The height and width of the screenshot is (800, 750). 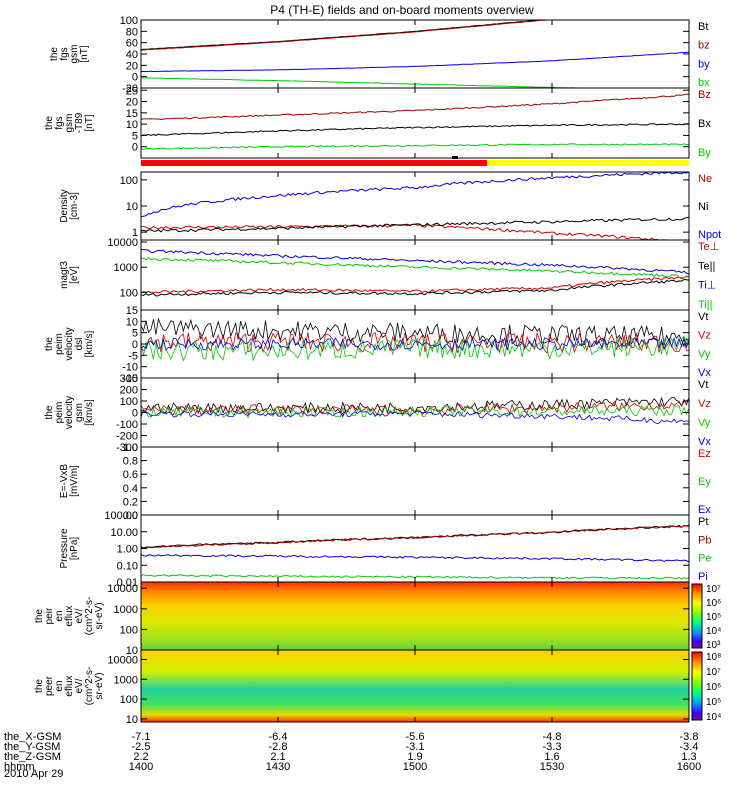 What do you see at coordinates (126, 610) in the screenshot?
I see `y-tick-label: 1000` at bounding box center [126, 610].